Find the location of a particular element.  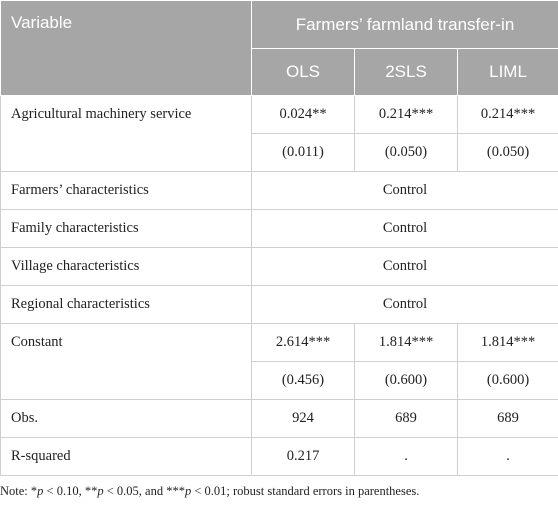

2sls-obs: 689 is located at coordinates (406, 418).